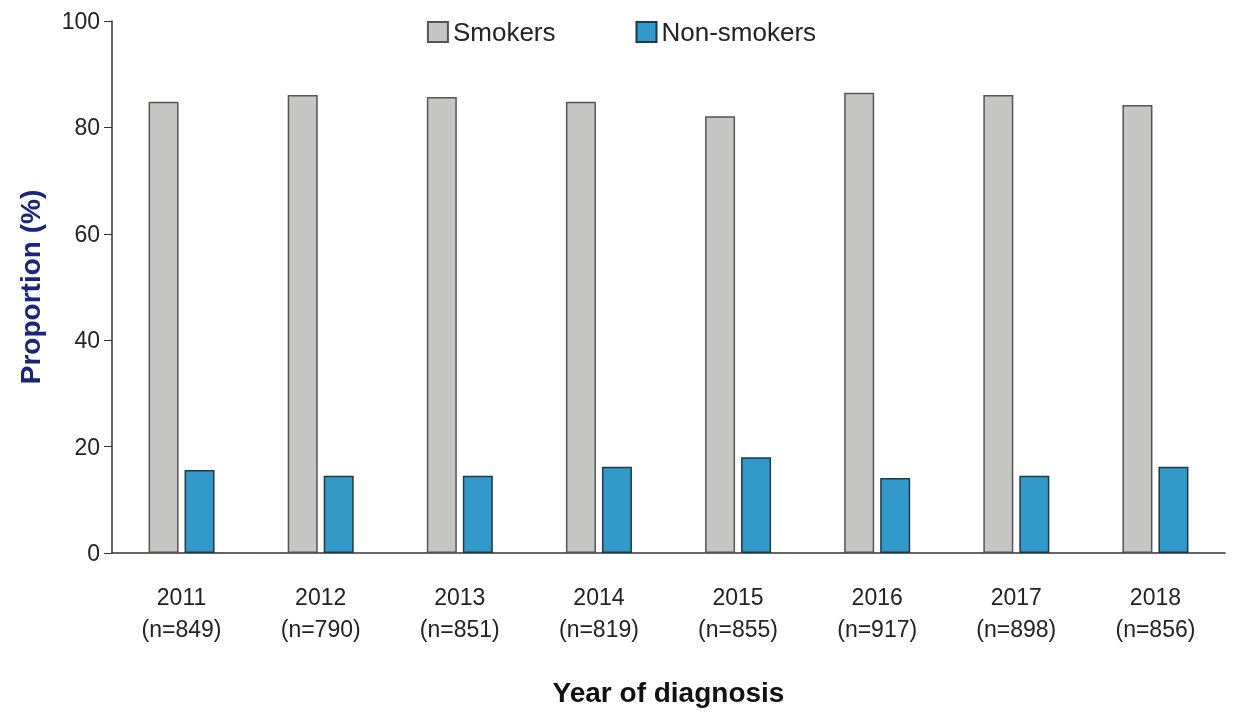 This screenshot has width=1243, height=716. I want to click on x-tick-label: 2018 (n=856), so click(1155, 613).